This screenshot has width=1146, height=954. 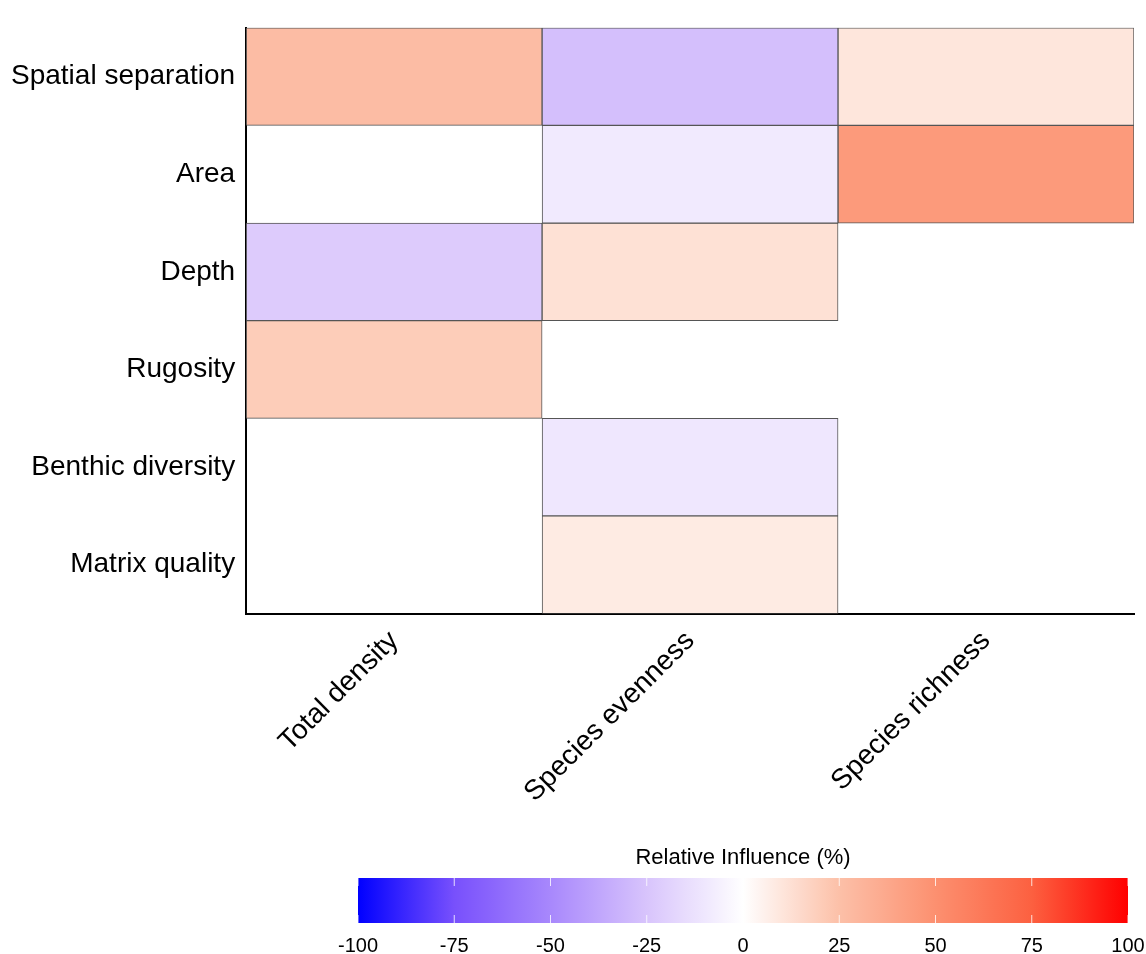 What do you see at coordinates (743, 856) in the screenshot?
I see `color-bar-title: Relative Influence (%)` at bounding box center [743, 856].